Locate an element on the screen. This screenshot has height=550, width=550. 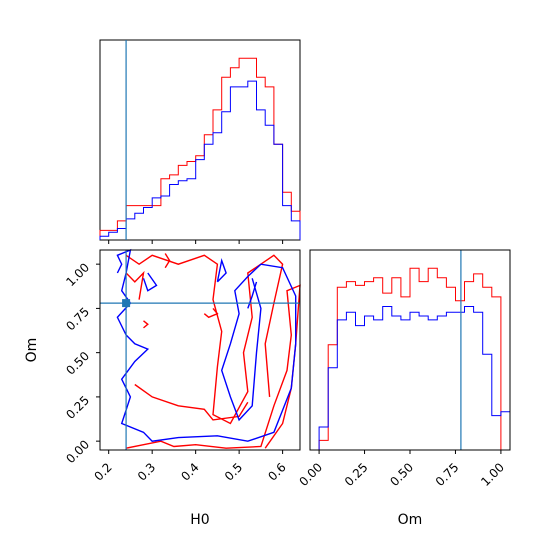
joint-x-tick-label-4: 0.6 is located at coordinates (276, 471).